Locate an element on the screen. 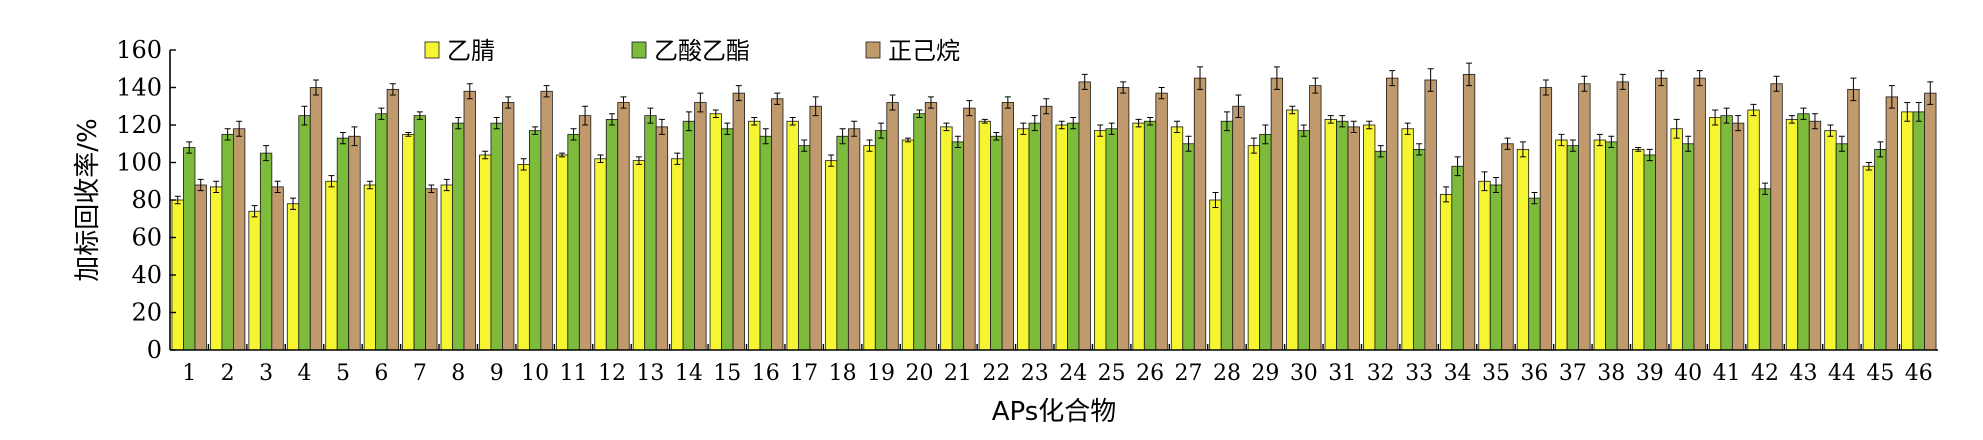 Image resolution: width=1983 pixels, height=440 pixels. bar-s0-c40 is located at coordinates (1676, 239).